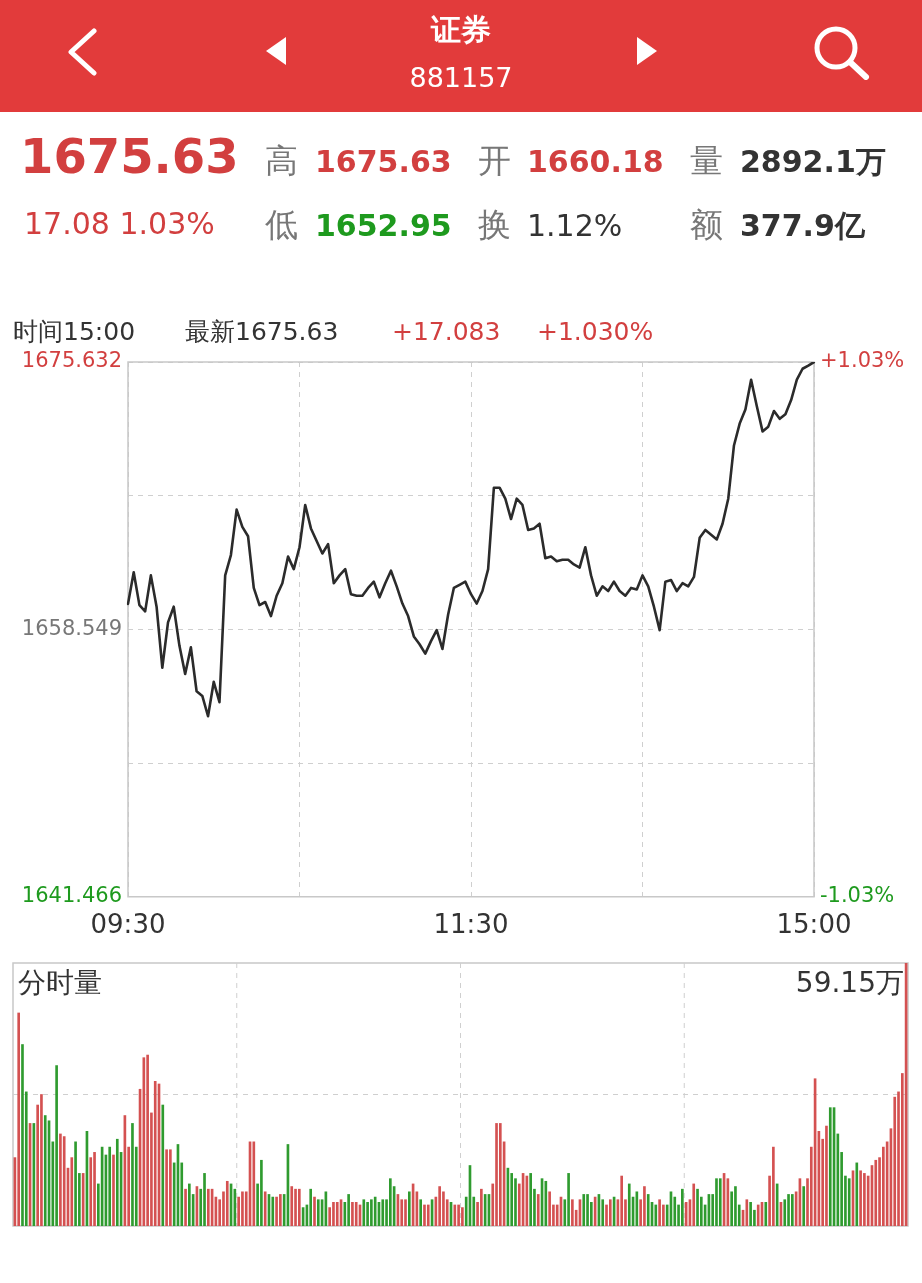 The width and height of the screenshot is (922, 1283). What do you see at coordinates (446, 331) in the screenshot?
I see `text: +17.083` at bounding box center [446, 331].